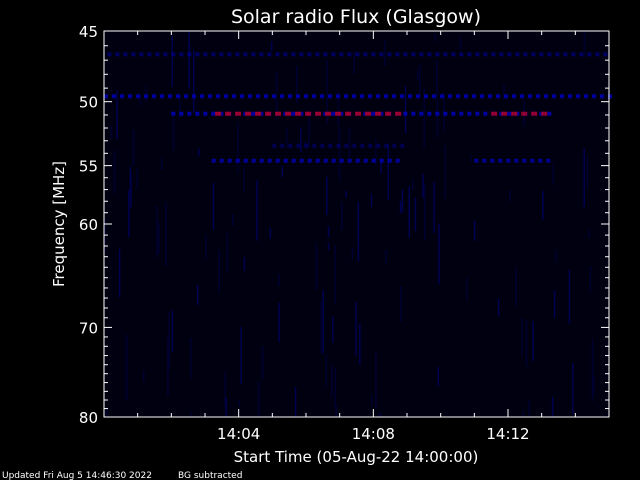 Image resolution: width=640 pixels, height=480 pixels. What do you see at coordinates (59, 224) in the screenshot?
I see `y-axis-label: Frequency [MHz]` at bounding box center [59, 224].